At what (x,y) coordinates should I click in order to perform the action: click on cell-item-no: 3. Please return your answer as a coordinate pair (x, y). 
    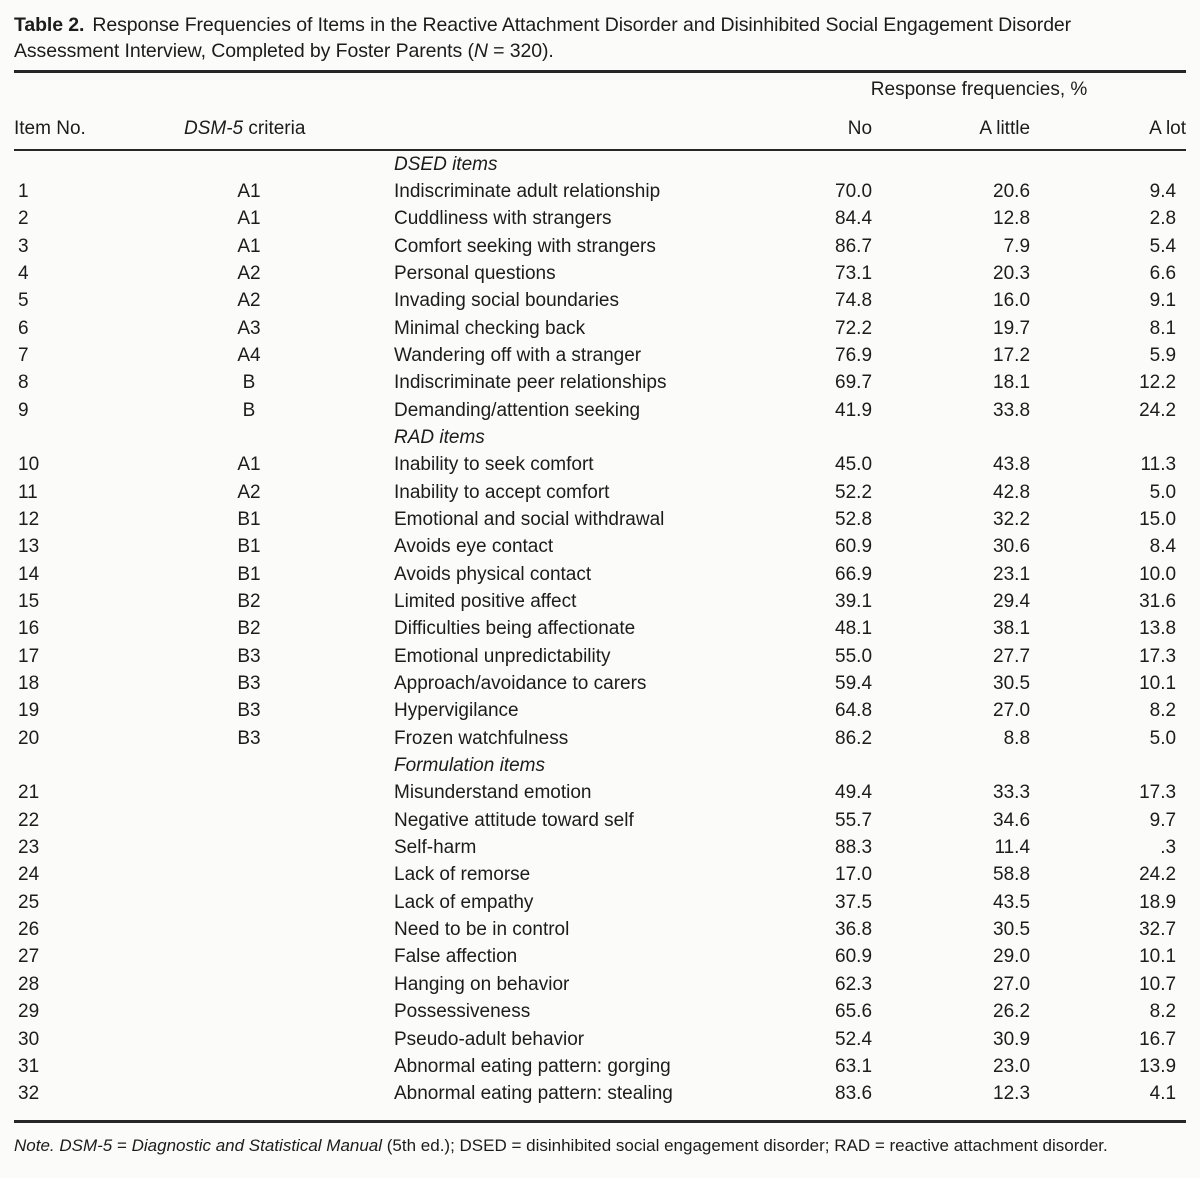
    Looking at the image, I should click on (23, 246).